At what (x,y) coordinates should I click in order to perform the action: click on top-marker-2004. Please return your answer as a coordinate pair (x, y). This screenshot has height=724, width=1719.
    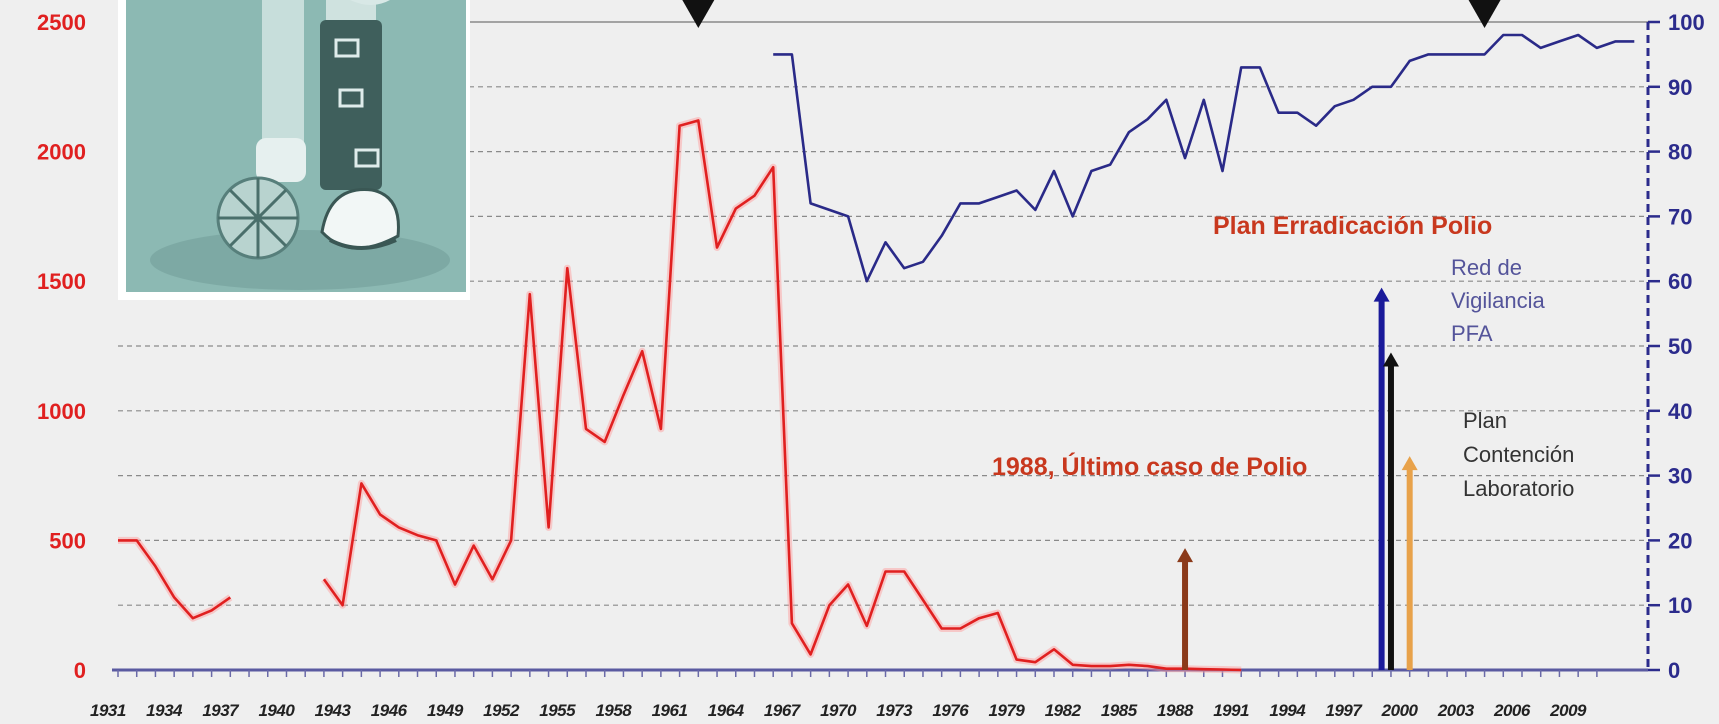
    Looking at the image, I should click on (1484, 14).